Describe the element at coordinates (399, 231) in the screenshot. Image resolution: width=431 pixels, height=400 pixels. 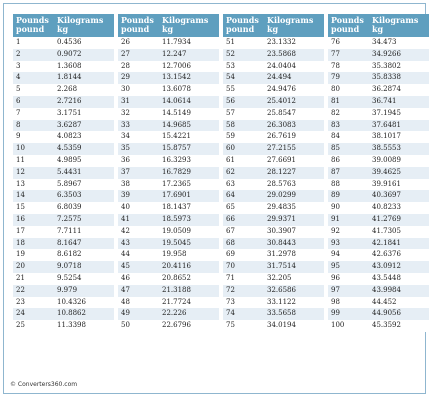
I see `kilograms-cell: 41.7305` at that location.